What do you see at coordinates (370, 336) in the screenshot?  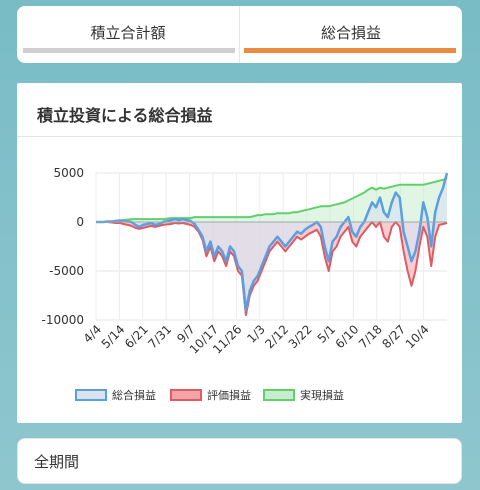 I see `x-tick-label: 7/18` at bounding box center [370, 336].